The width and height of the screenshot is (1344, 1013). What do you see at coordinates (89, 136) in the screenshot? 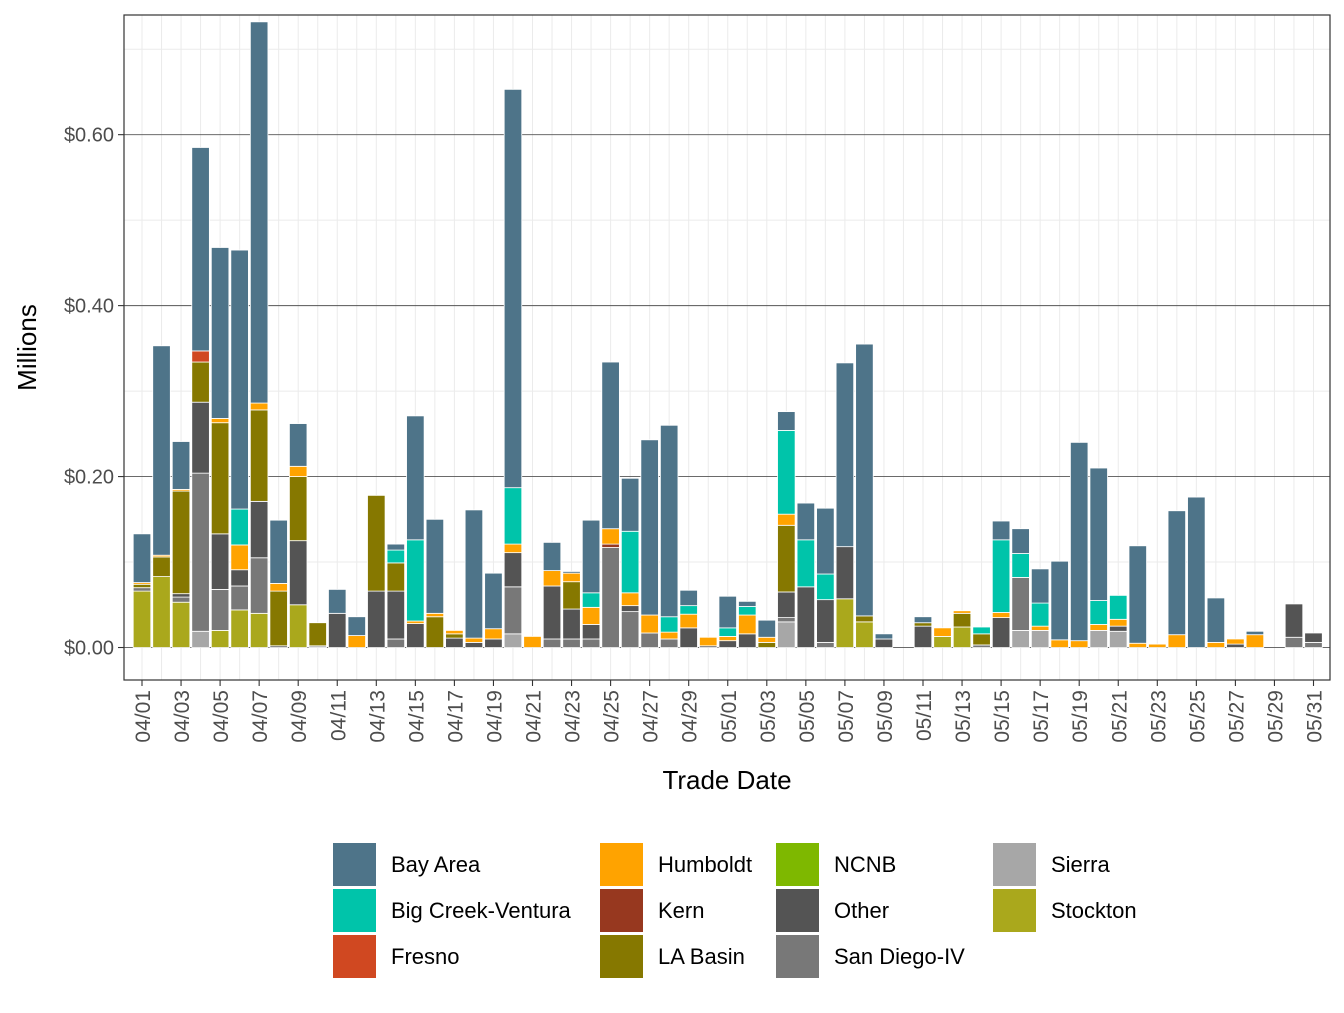
I see `y-tick-label: $0.60` at bounding box center [89, 136].